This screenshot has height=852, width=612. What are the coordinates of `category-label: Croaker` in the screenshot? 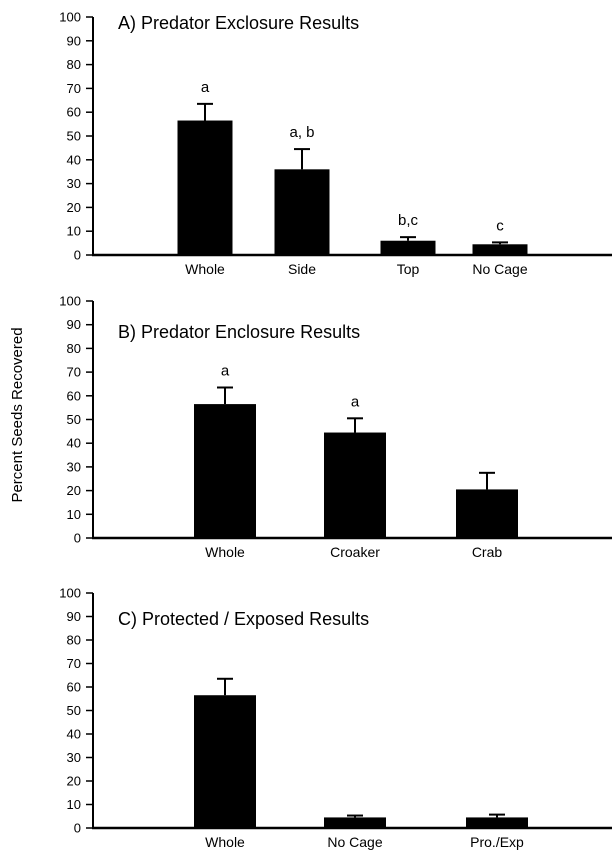 It's located at (355, 552).